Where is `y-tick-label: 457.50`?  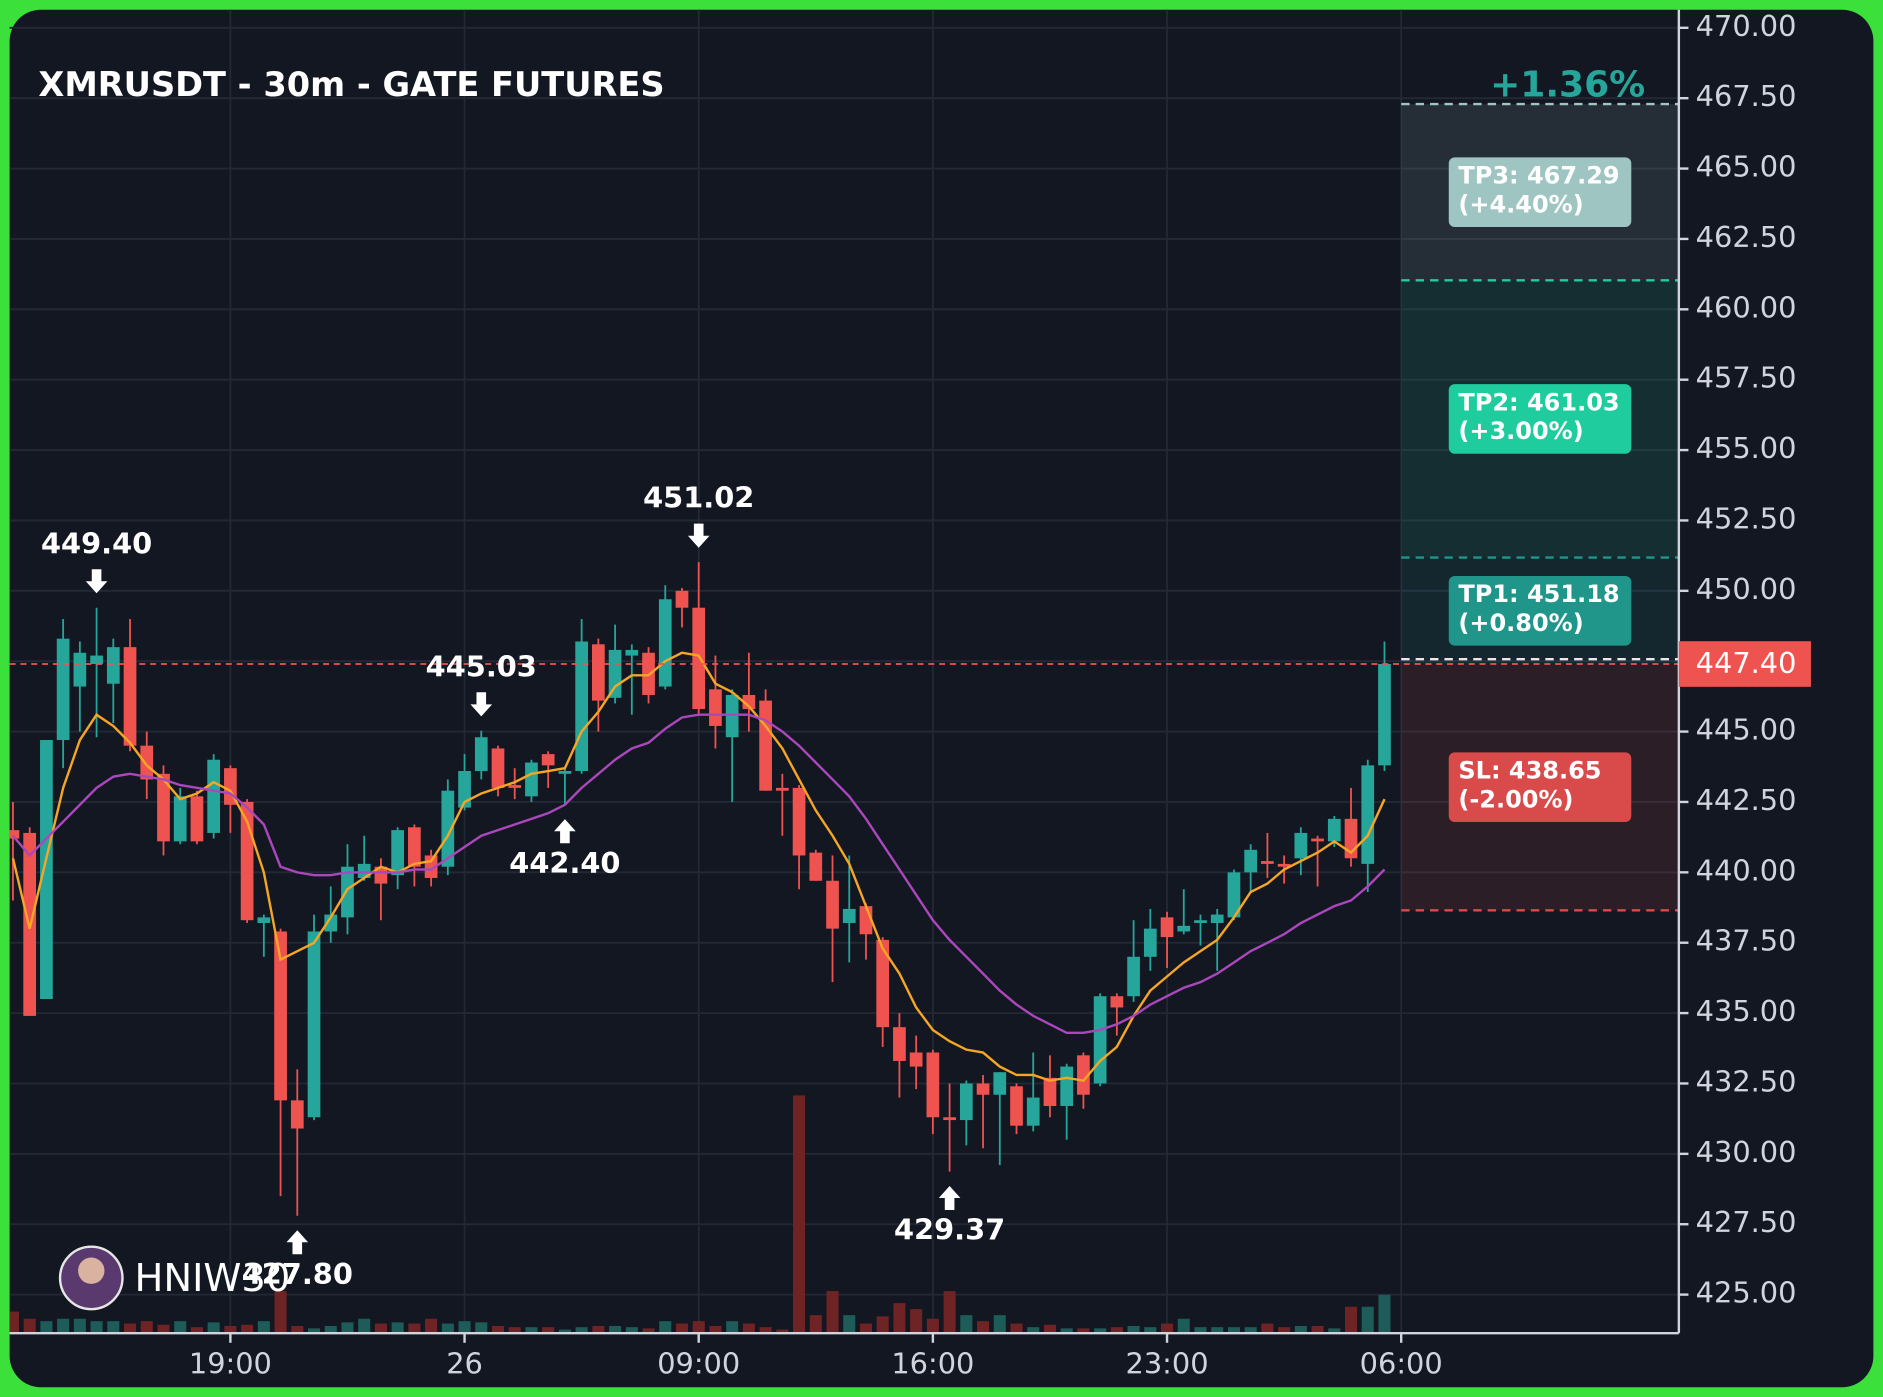 y-tick-label: 457.50 is located at coordinates (1746, 378).